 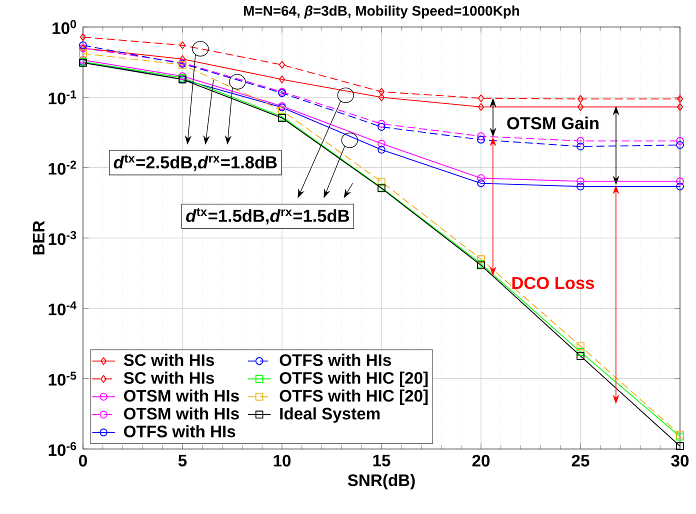 What do you see at coordinates (62, 167) in the screenshot?
I see `y-tick-label: 10$^{-2}$` at bounding box center [62, 167].